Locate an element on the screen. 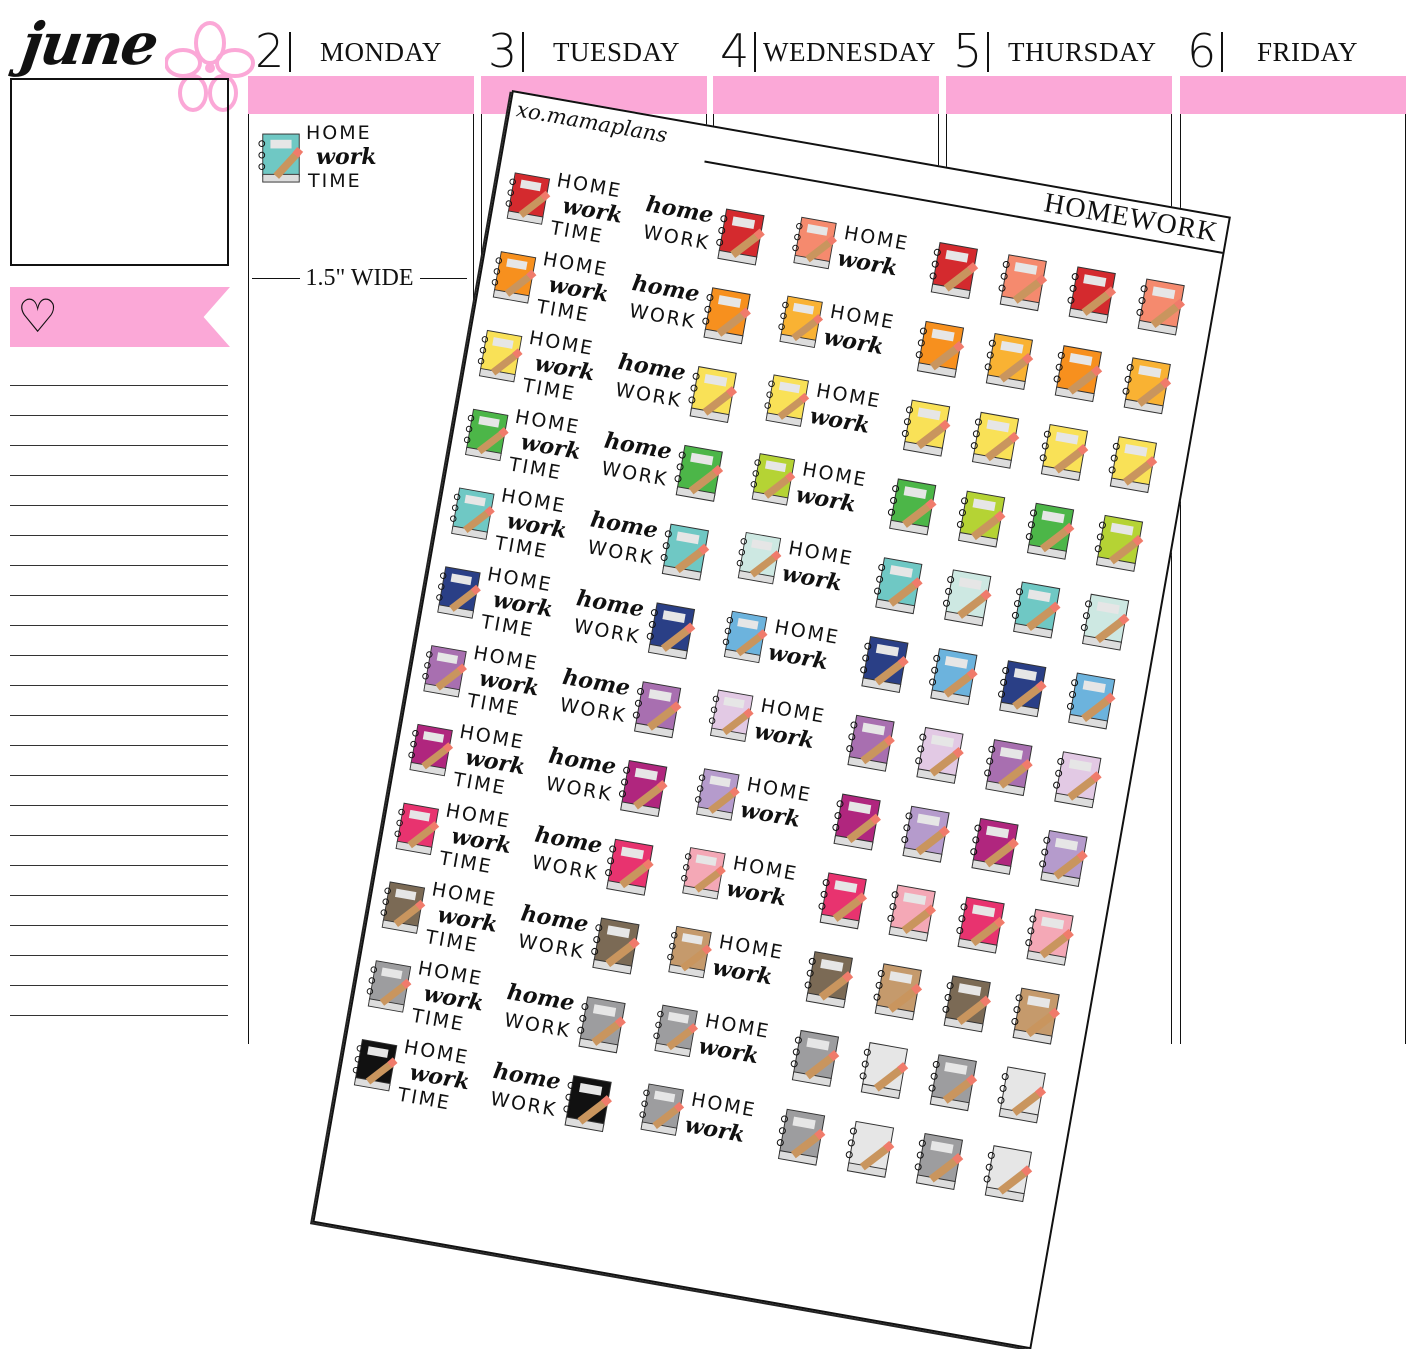  width-label-text: 1.5" WIDE is located at coordinates (359, 278).